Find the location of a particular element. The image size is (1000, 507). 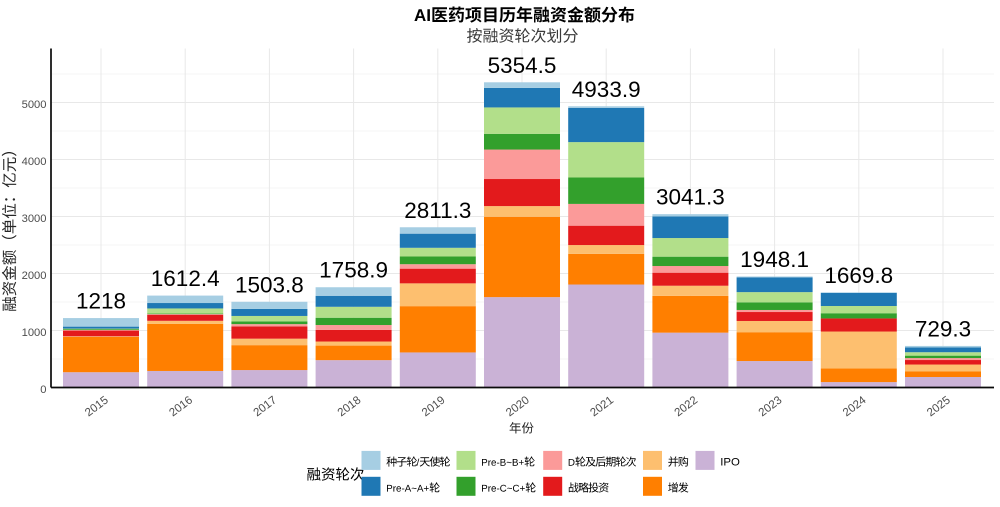

svg-text: 1503.8 is located at coordinates (269, 284).